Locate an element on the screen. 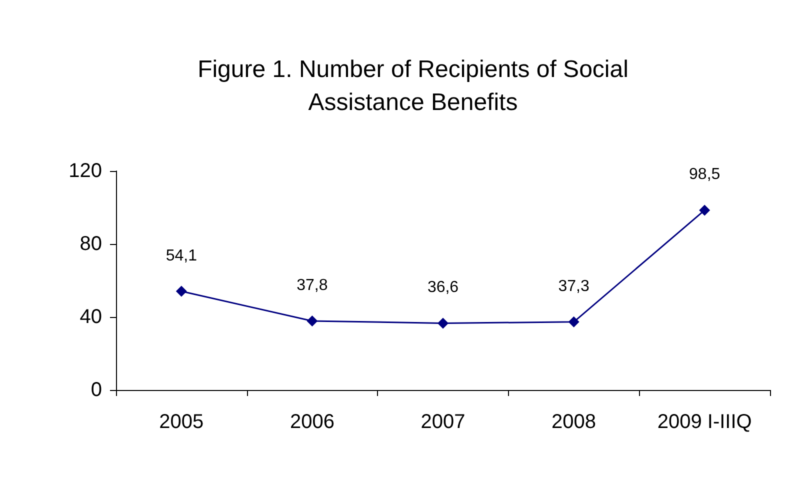 The image size is (791, 481). y-tick-label: 0 is located at coordinates (96, 390).